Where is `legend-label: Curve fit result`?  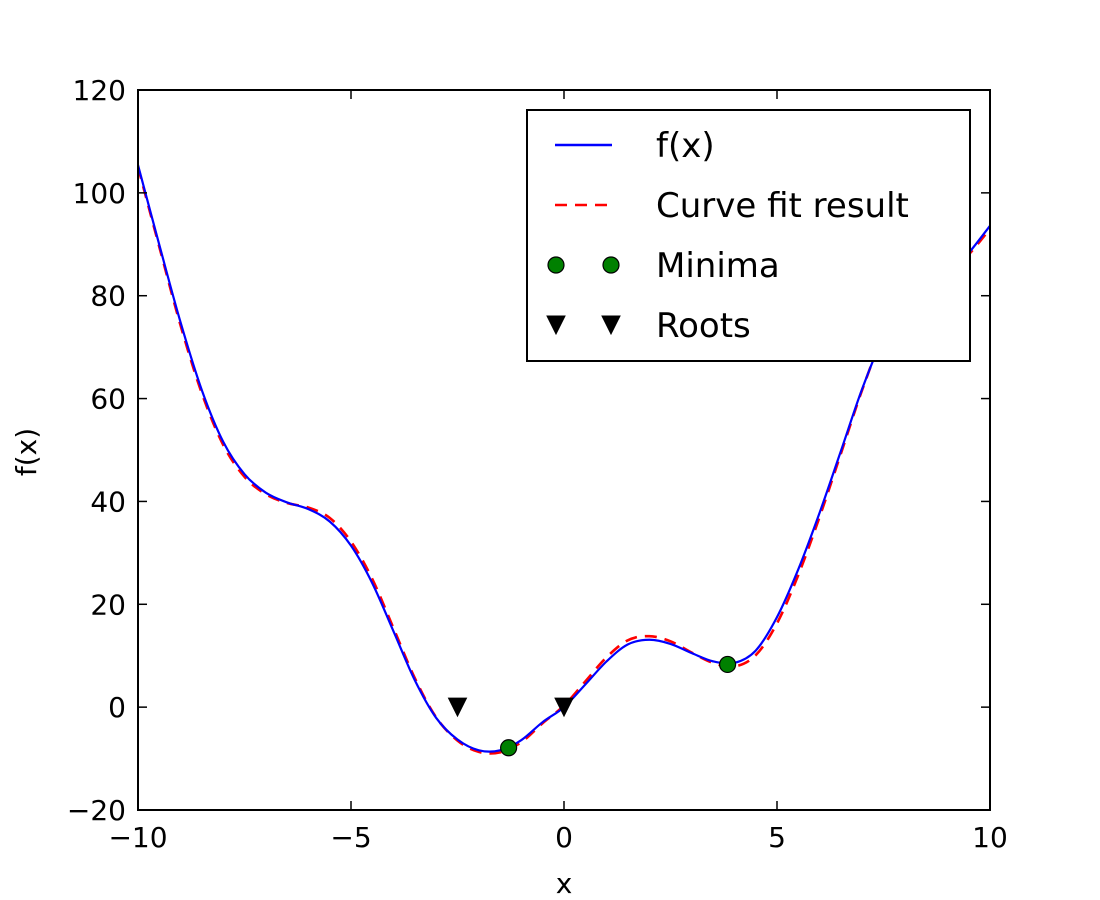 legend-label: Curve fit result is located at coordinates (782, 206).